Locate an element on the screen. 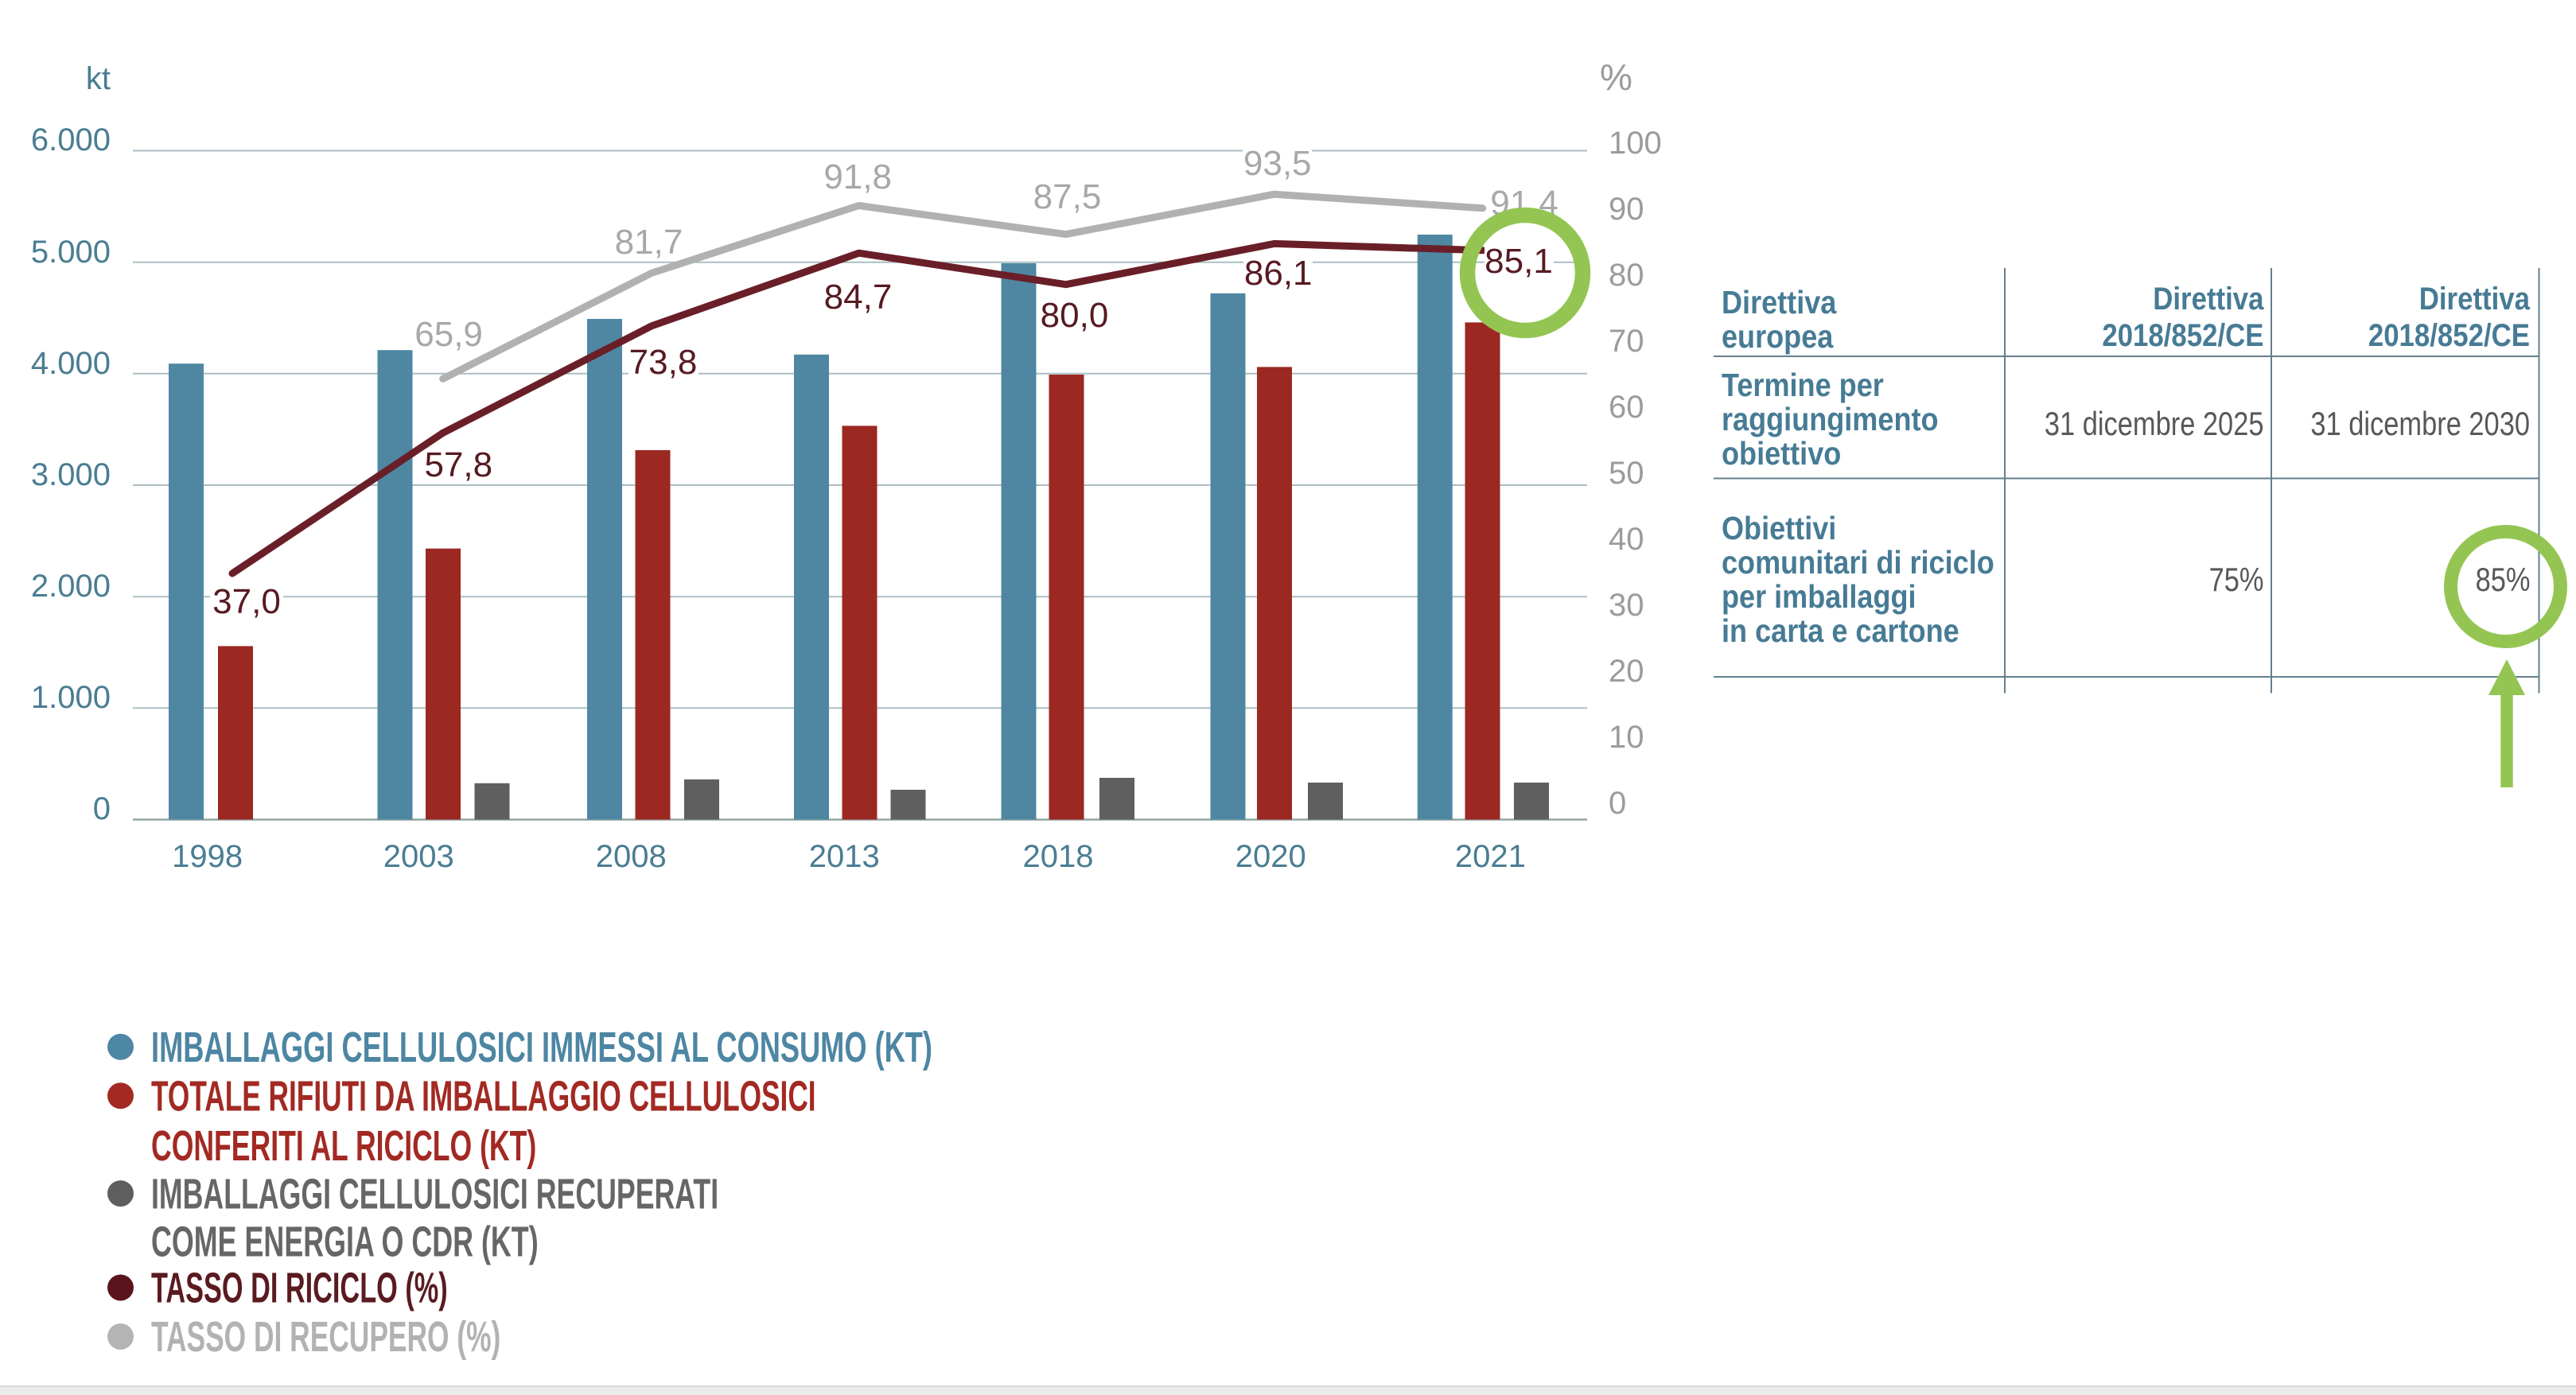 Image resolution: width=2576 pixels, height=1395 pixels. svg-text: 31 dicembre 2025 is located at coordinates (2155, 424).